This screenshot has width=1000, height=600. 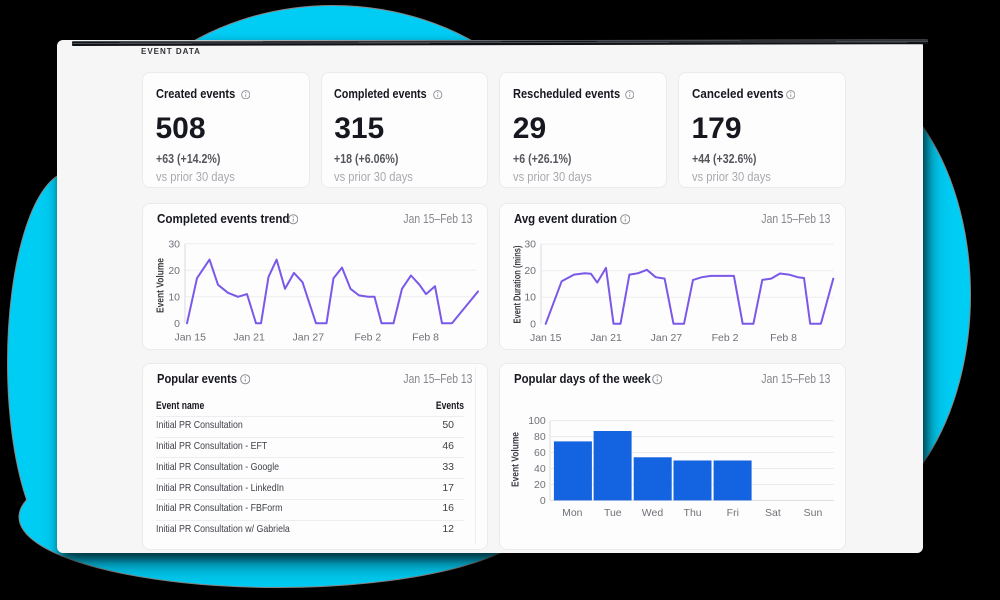 What do you see at coordinates (613, 513) in the screenshot?
I see `svg-text: Tue` at bounding box center [613, 513].